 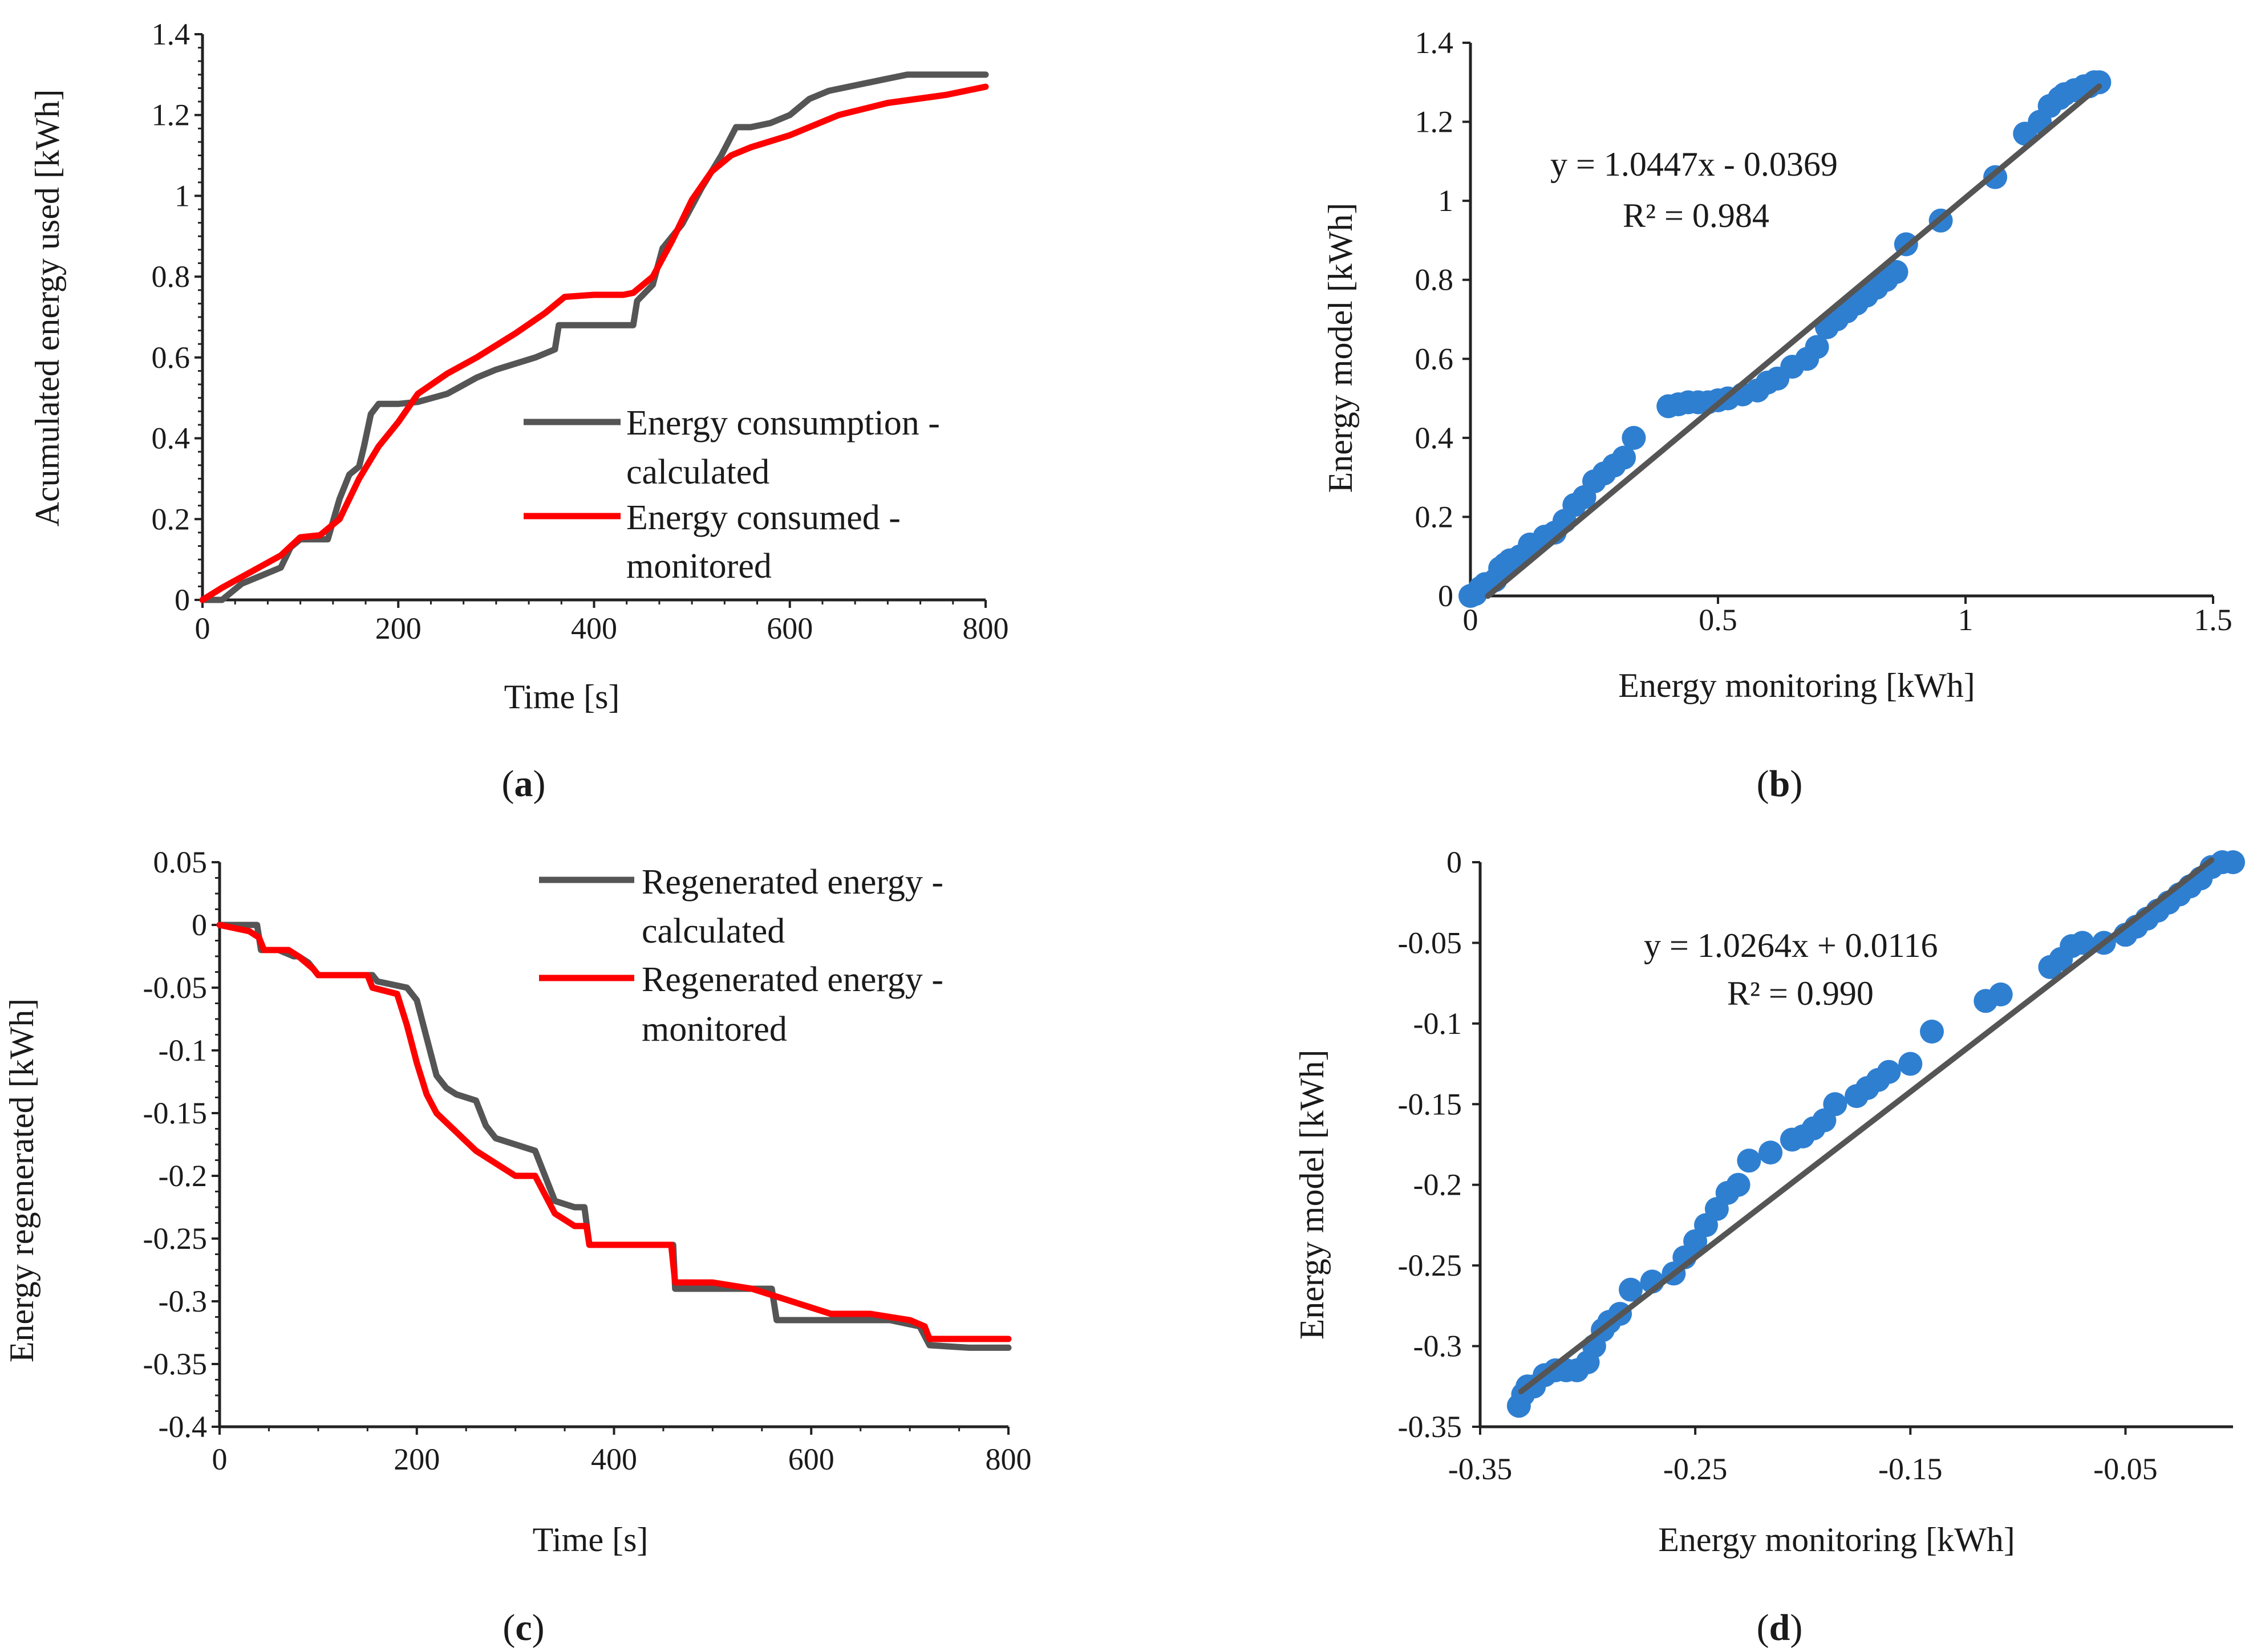 What do you see at coordinates (1779, 784) in the screenshot?
I see `panel-b-label-letter: b` at bounding box center [1779, 784].